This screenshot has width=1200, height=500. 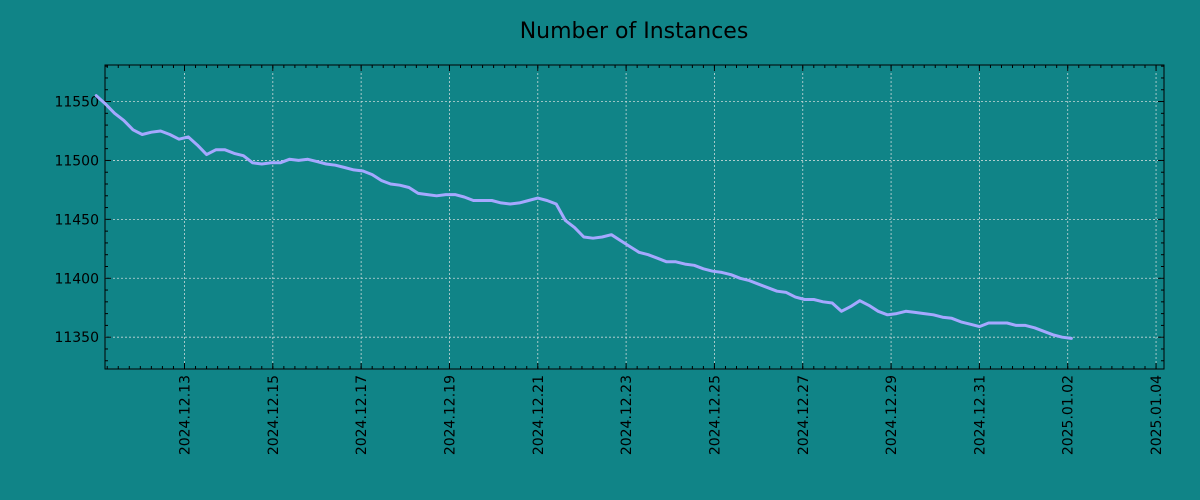 What do you see at coordinates (362, 415) in the screenshot?
I see `x-tick-label: 2024.12.17` at bounding box center [362, 415].